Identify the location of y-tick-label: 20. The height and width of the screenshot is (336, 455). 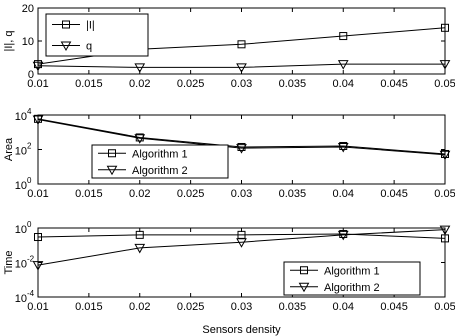
(28, 9).